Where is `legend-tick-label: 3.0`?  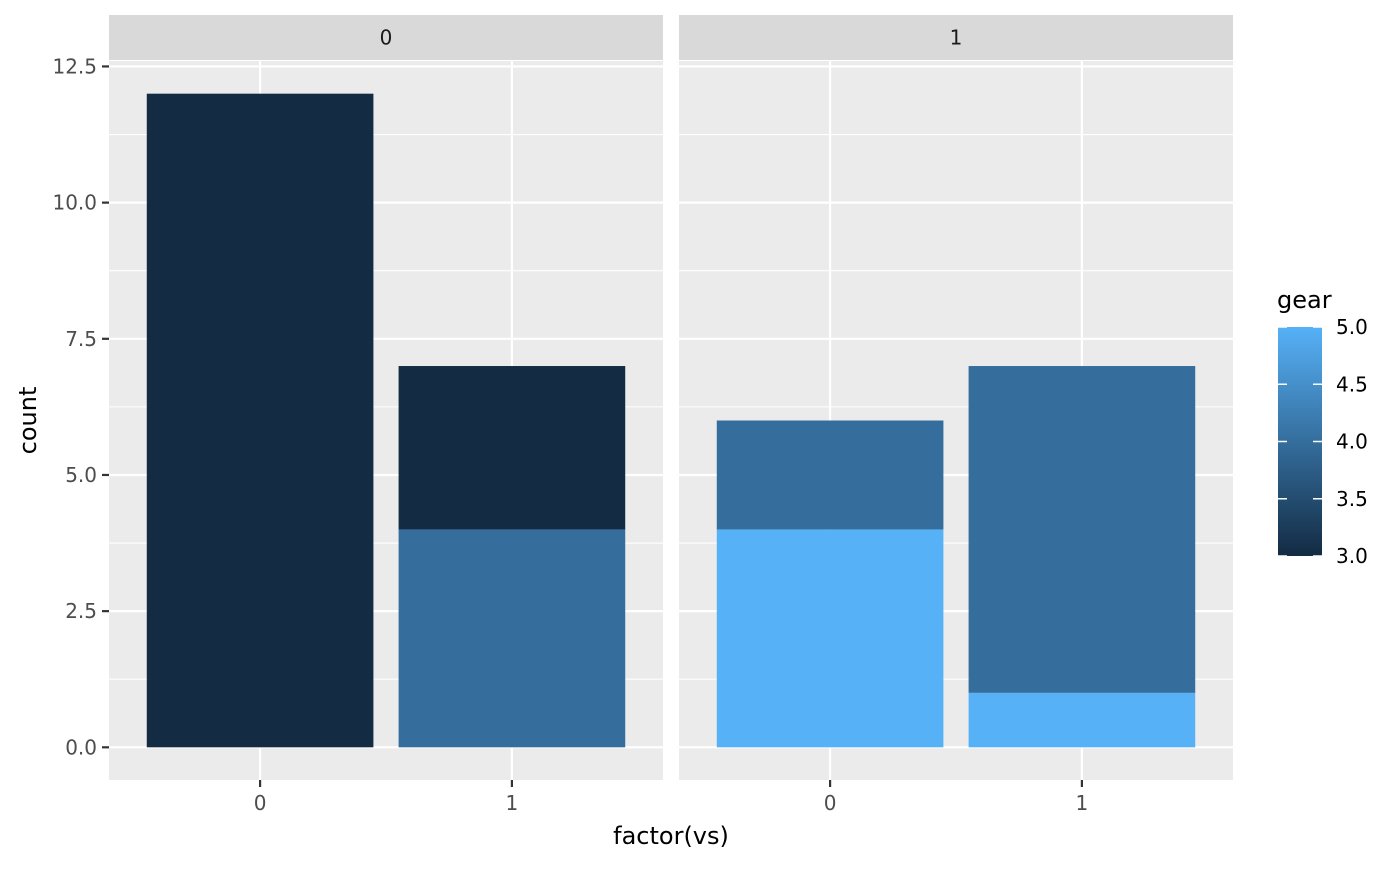 legend-tick-label: 3.0 is located at coordinates (1352, 556).